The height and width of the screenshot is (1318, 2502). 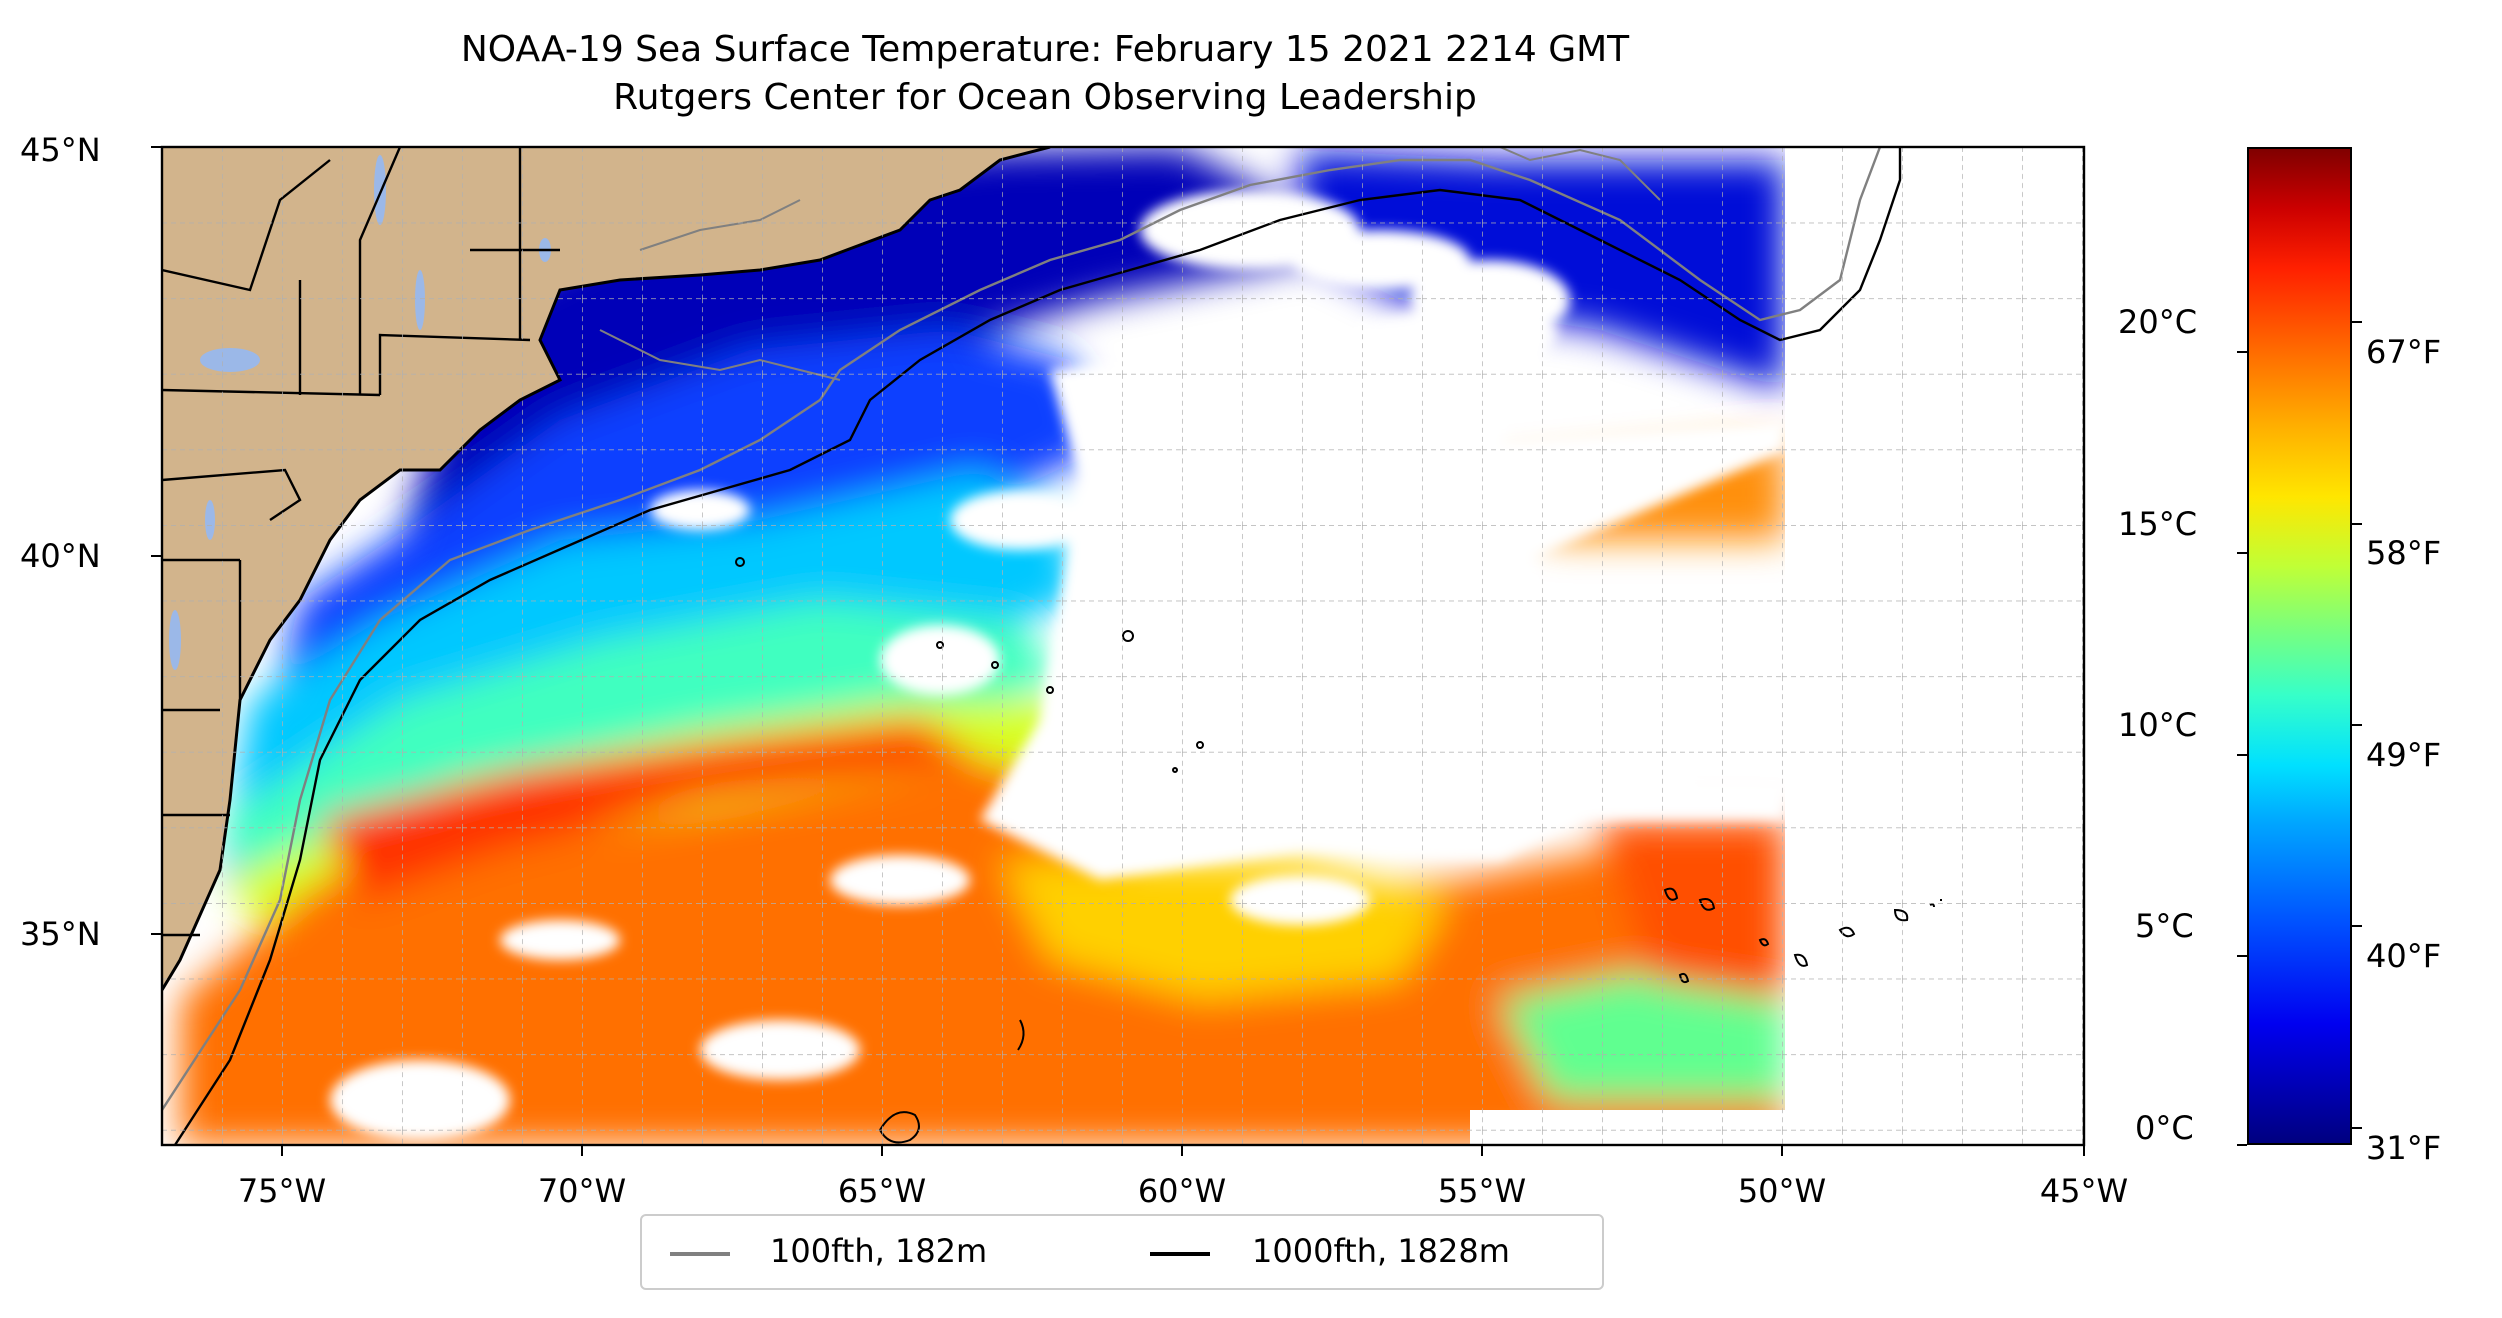 I want to click on colorbar-fahrenheit-tick: 31°F, so click(x=2404, y=1148).